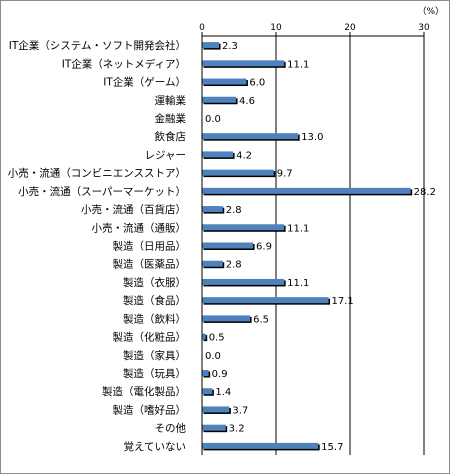 The image size is (450, 474). Describe the element at coordinates (244, 155) in the screenshot. I see `value-label: 4.2` at that location.